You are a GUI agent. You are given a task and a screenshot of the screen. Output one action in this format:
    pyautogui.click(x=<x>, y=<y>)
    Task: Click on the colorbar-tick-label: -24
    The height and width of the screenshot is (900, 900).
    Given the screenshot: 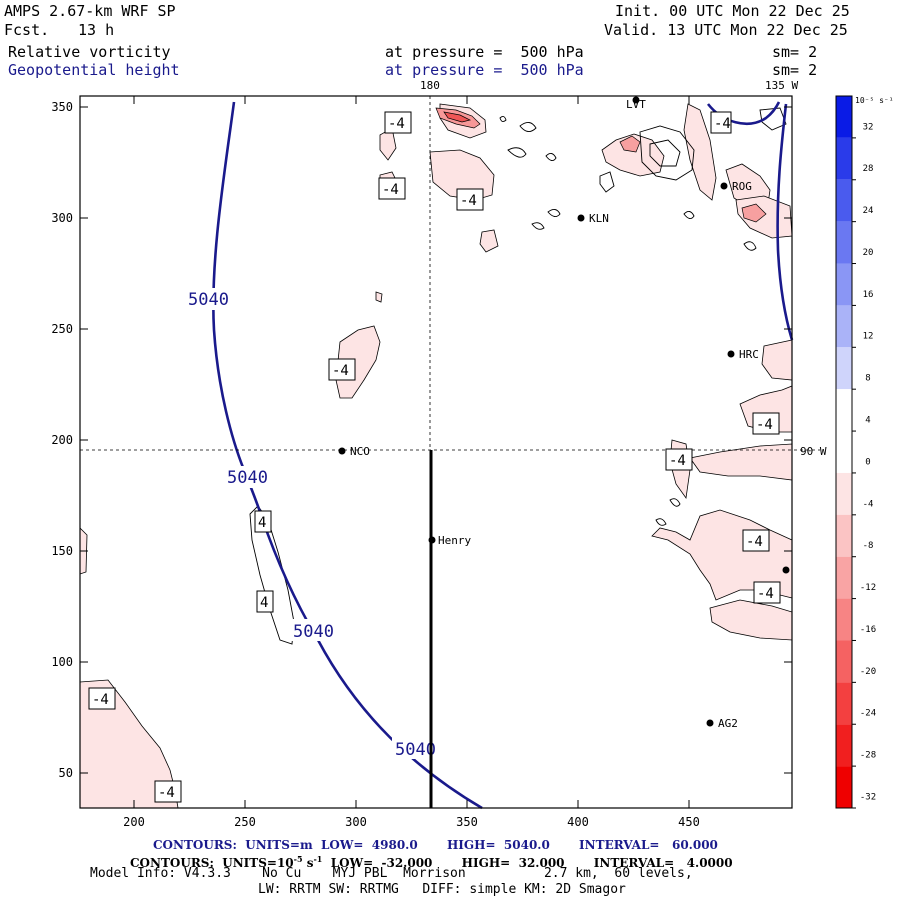 What is the action you would take?
    pyautogui.click(x=868, y=714)
    